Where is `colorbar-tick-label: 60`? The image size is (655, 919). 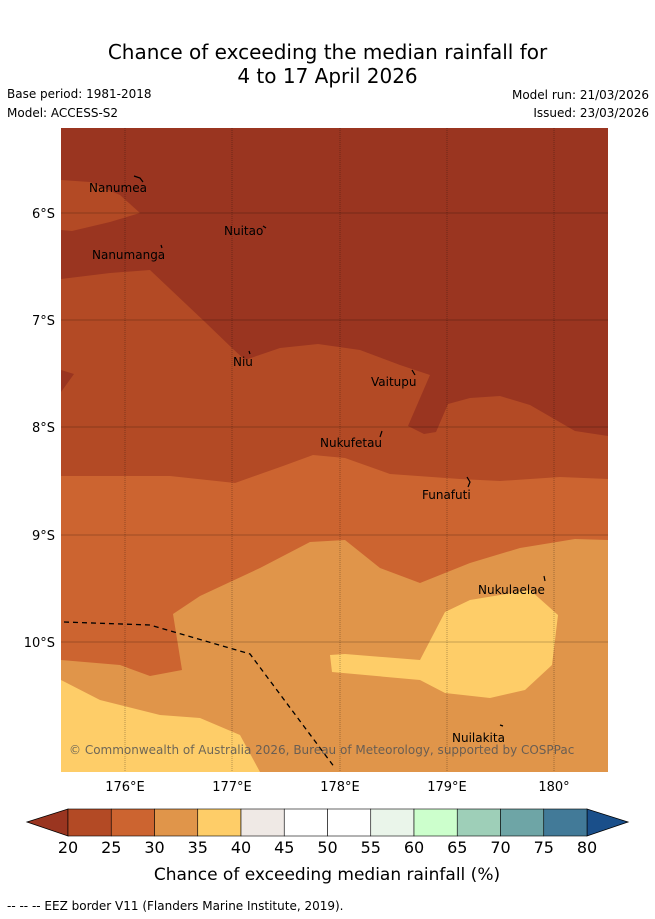 colorbar-tick-label: 60 is located at coordinates (414, 847).